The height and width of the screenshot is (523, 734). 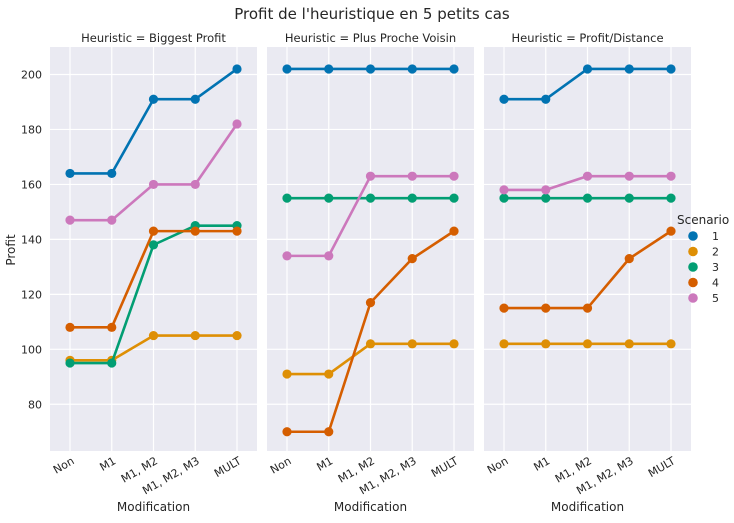 I want to click on legend-label: 1, so click(x=715, y=236).